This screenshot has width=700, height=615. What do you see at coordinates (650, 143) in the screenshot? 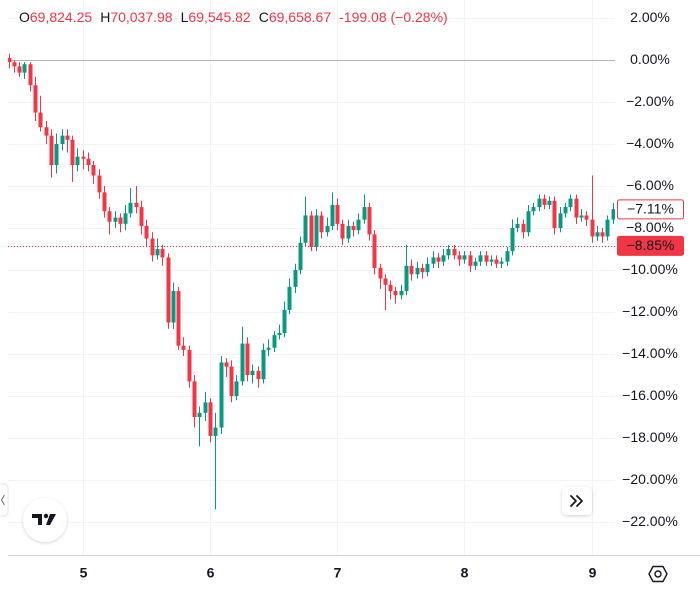
I see `y-tick-label: −4.00%` at bounding box center [650, 143].